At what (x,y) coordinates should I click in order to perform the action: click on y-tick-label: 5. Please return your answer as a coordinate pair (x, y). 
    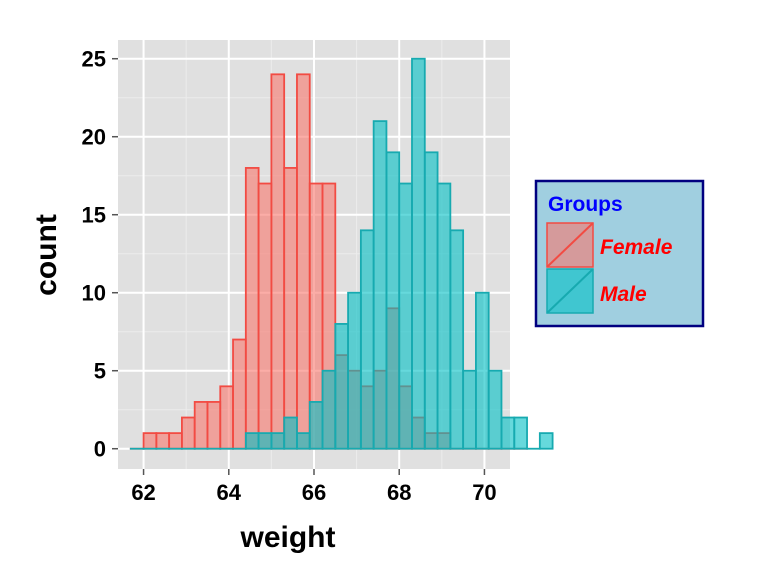
    Looking at the image, I should click on (100, 371).